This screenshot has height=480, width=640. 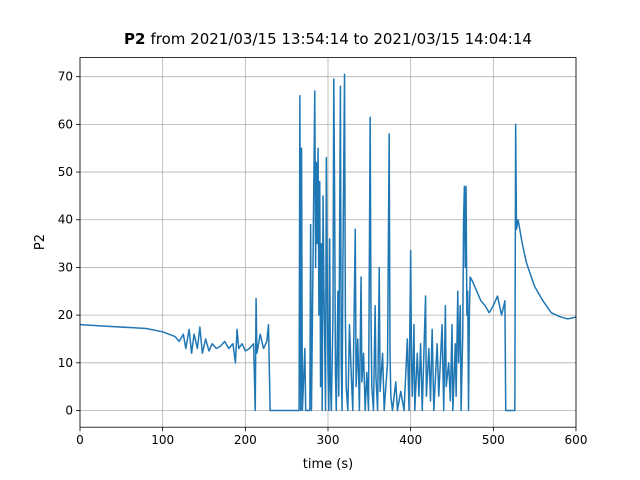 What do you see at coordinates (162, 440) in the screenshot?
I see `x-tick-label: 100` at bounding box center [162, 440].